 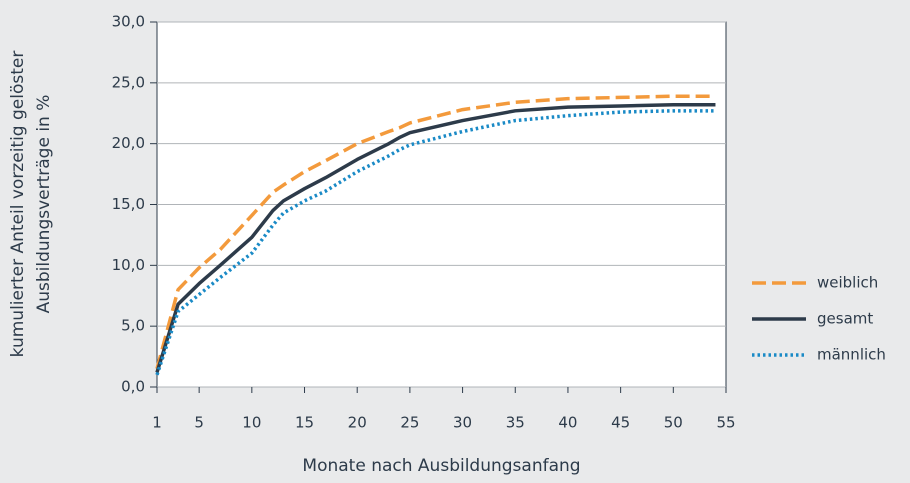 What do you see at coordinates (128, 204) in the screenshot?
I see `y-tick-label: 15,0` at bounding box center [128, 204].